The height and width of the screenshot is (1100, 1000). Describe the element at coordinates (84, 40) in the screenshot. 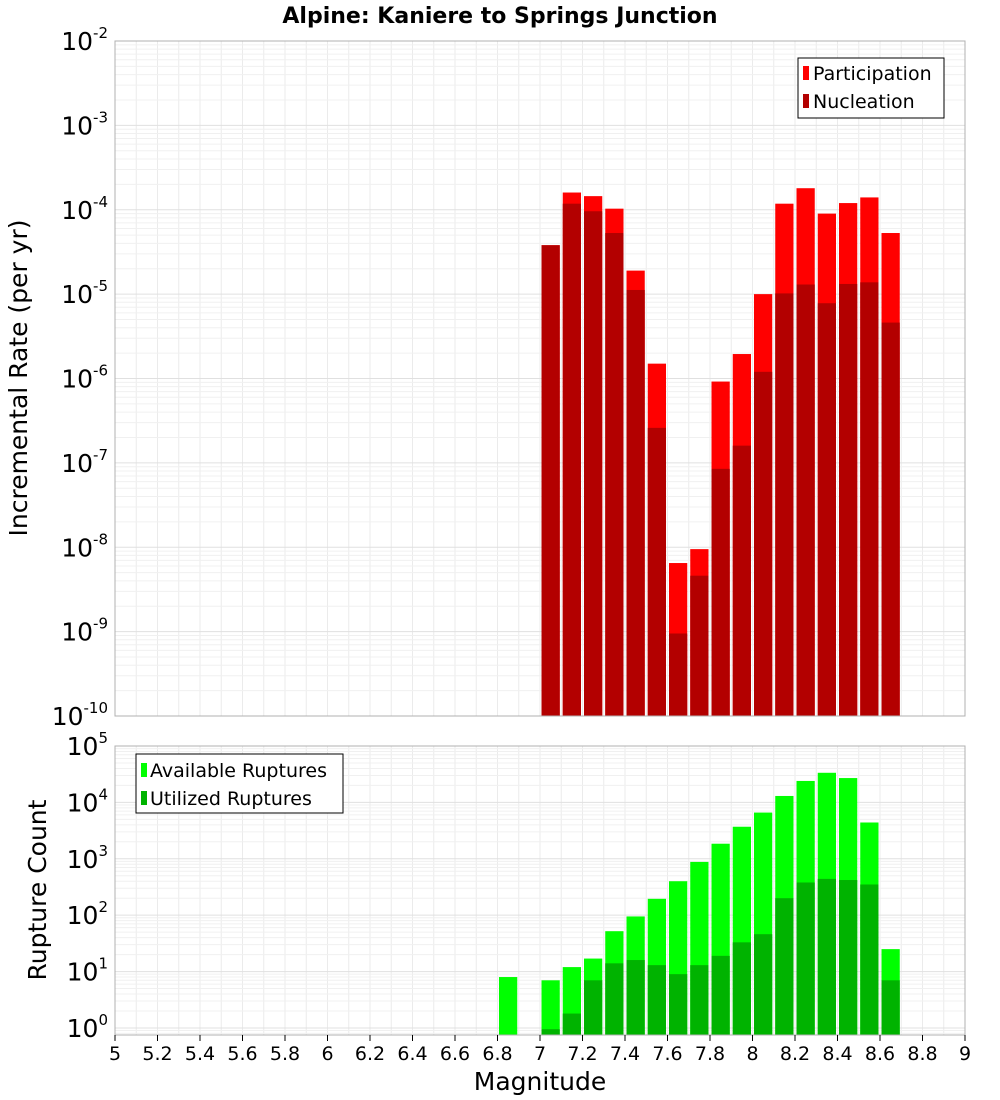

I see `rate-y-tick-label: 10⁻²` at that location.